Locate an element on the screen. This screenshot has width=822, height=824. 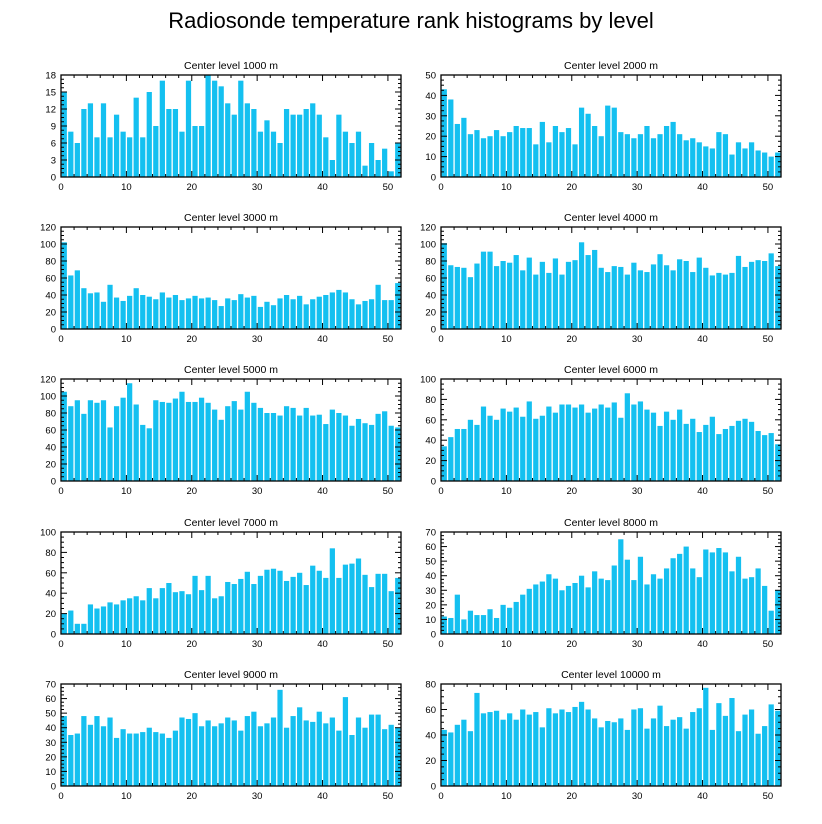
y-tick-label: 40 is located at coordinates (430, 576).